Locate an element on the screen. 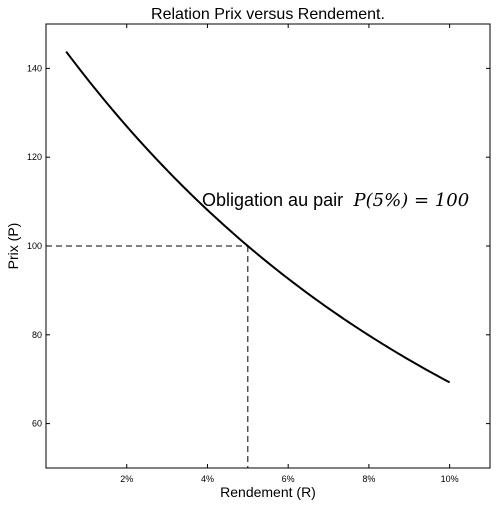 The image size is (500, 508). x-axis-title: Rendement (R) is located at coordinates (268, 492).